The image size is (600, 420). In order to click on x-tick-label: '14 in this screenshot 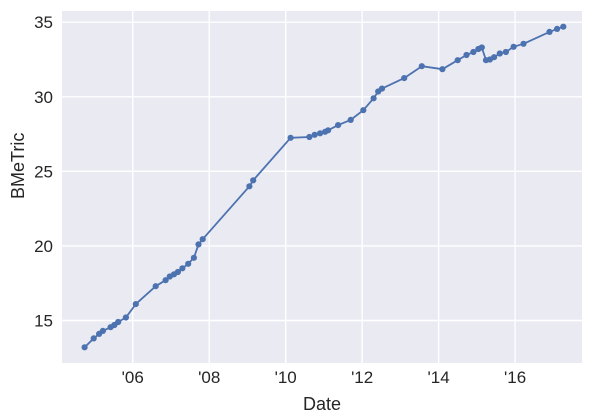, I will do `click(439, 377)`.